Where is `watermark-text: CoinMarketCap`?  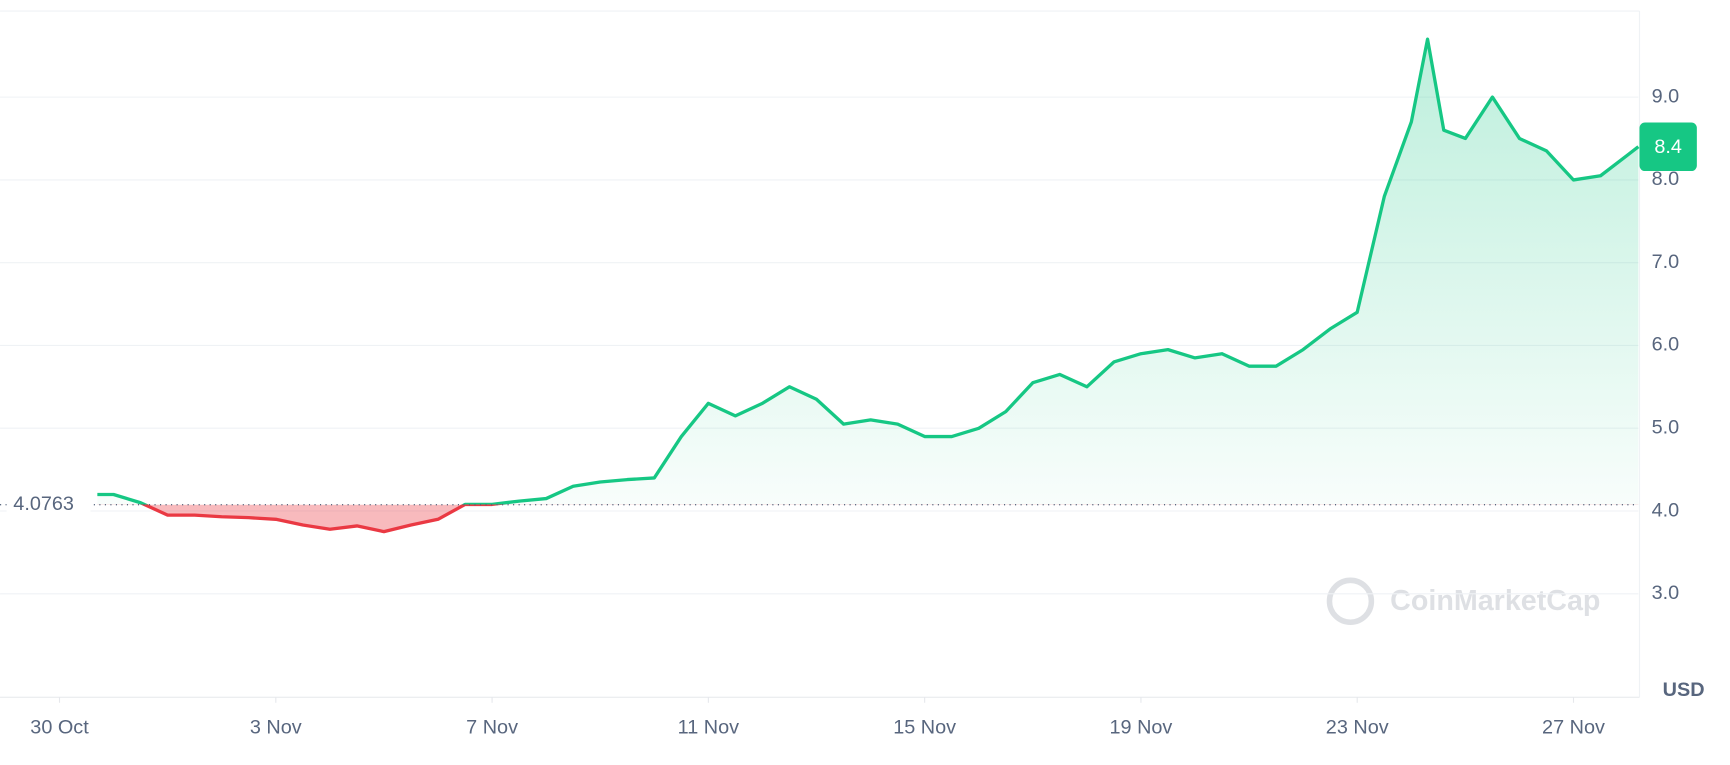 watermark-text: CoinMarketCap is located at coordinates (1495, 601).